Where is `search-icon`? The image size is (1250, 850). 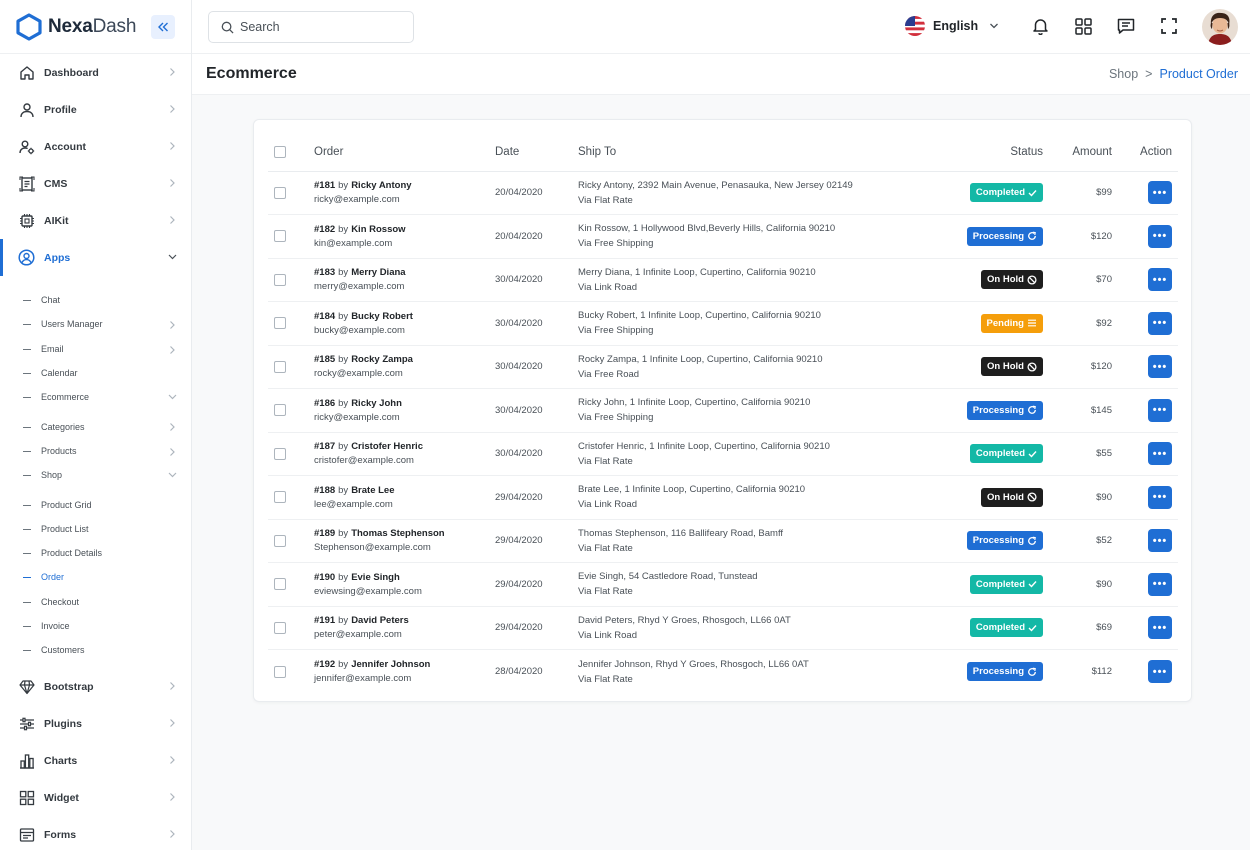
search-icon is located at coordinates (227, 27).